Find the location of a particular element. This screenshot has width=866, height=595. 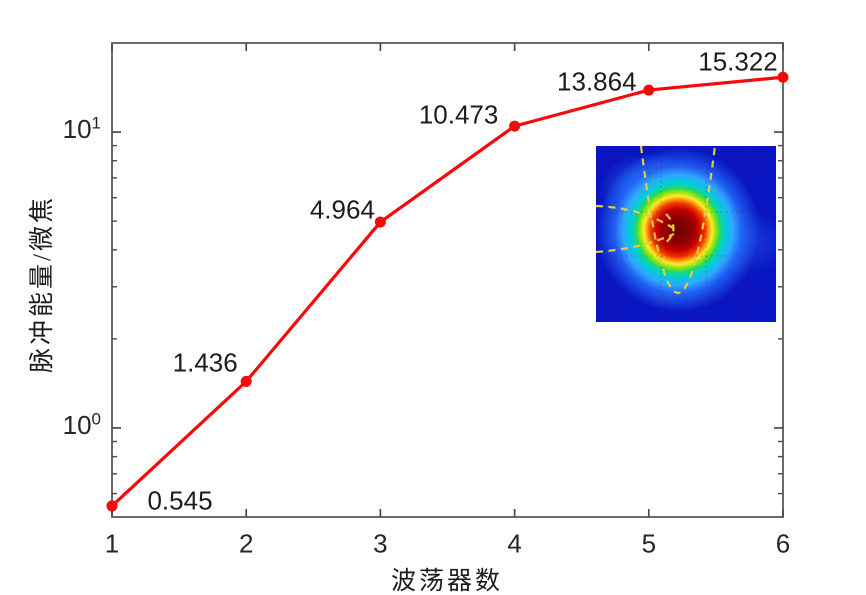

inset-parabola-dashed is located at coordinates (678, 220).